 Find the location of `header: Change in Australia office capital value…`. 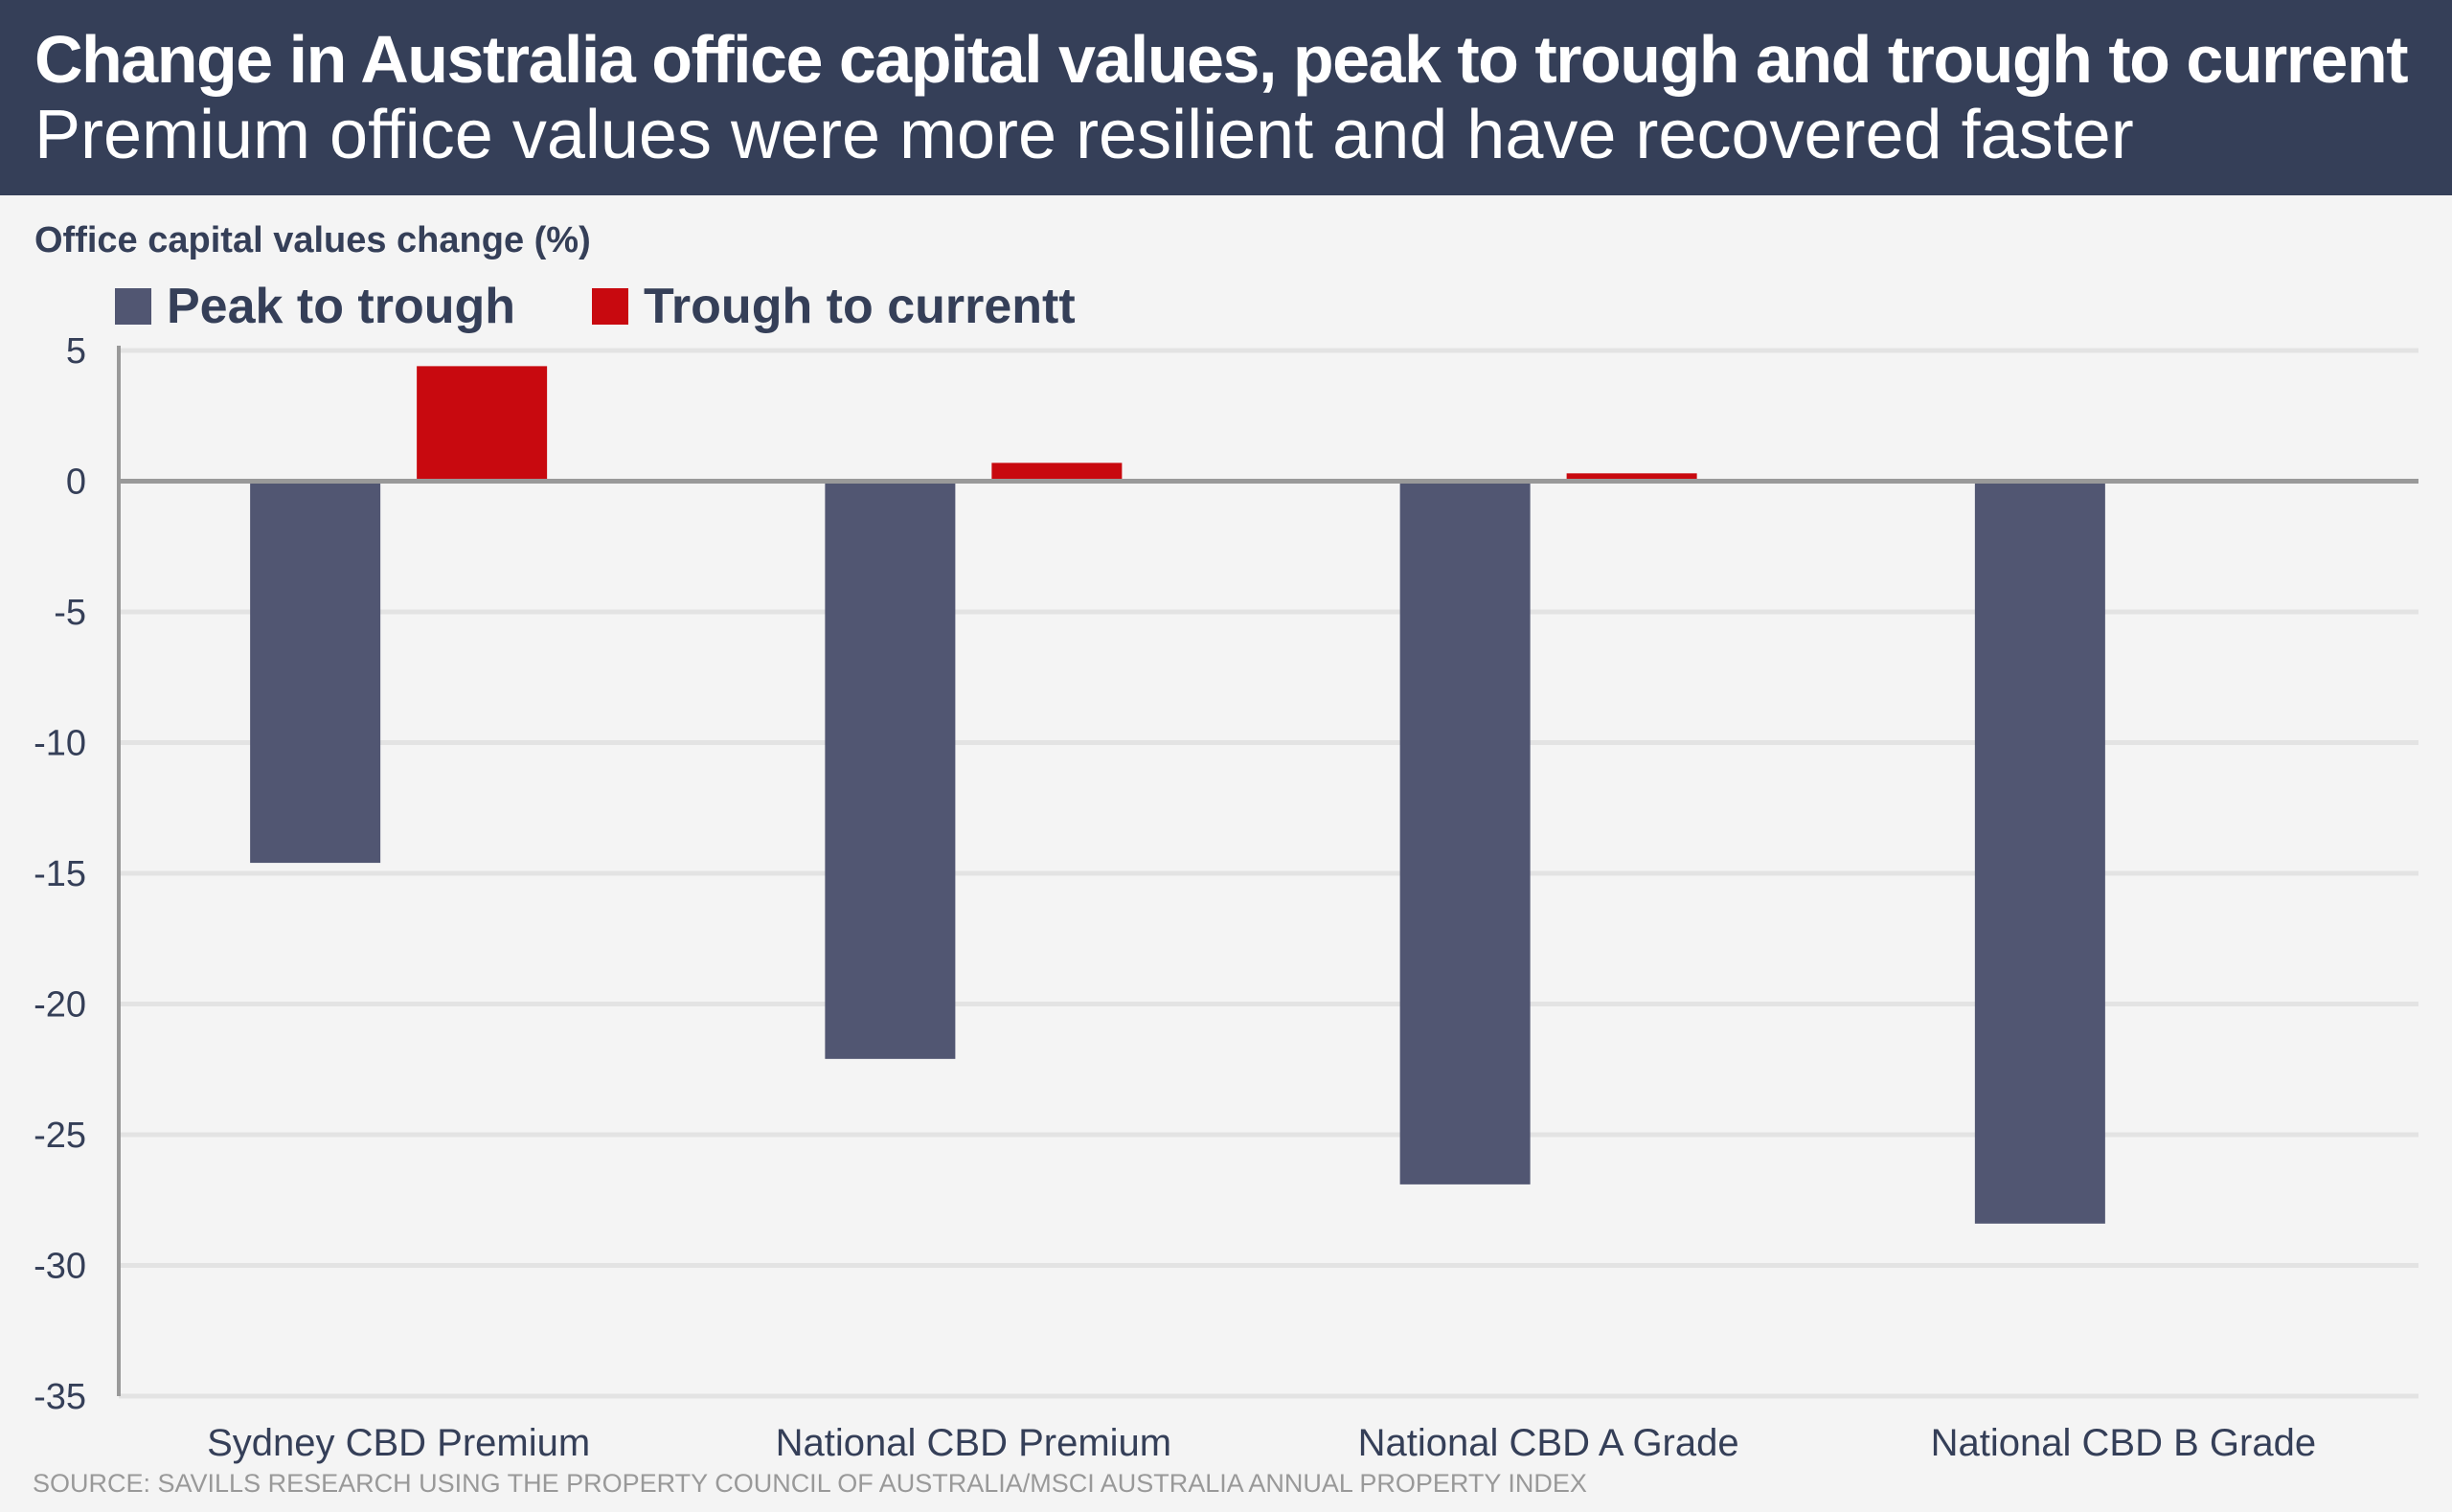

header: Change in Australia office capital value… is located at coordinates (1226, 97).